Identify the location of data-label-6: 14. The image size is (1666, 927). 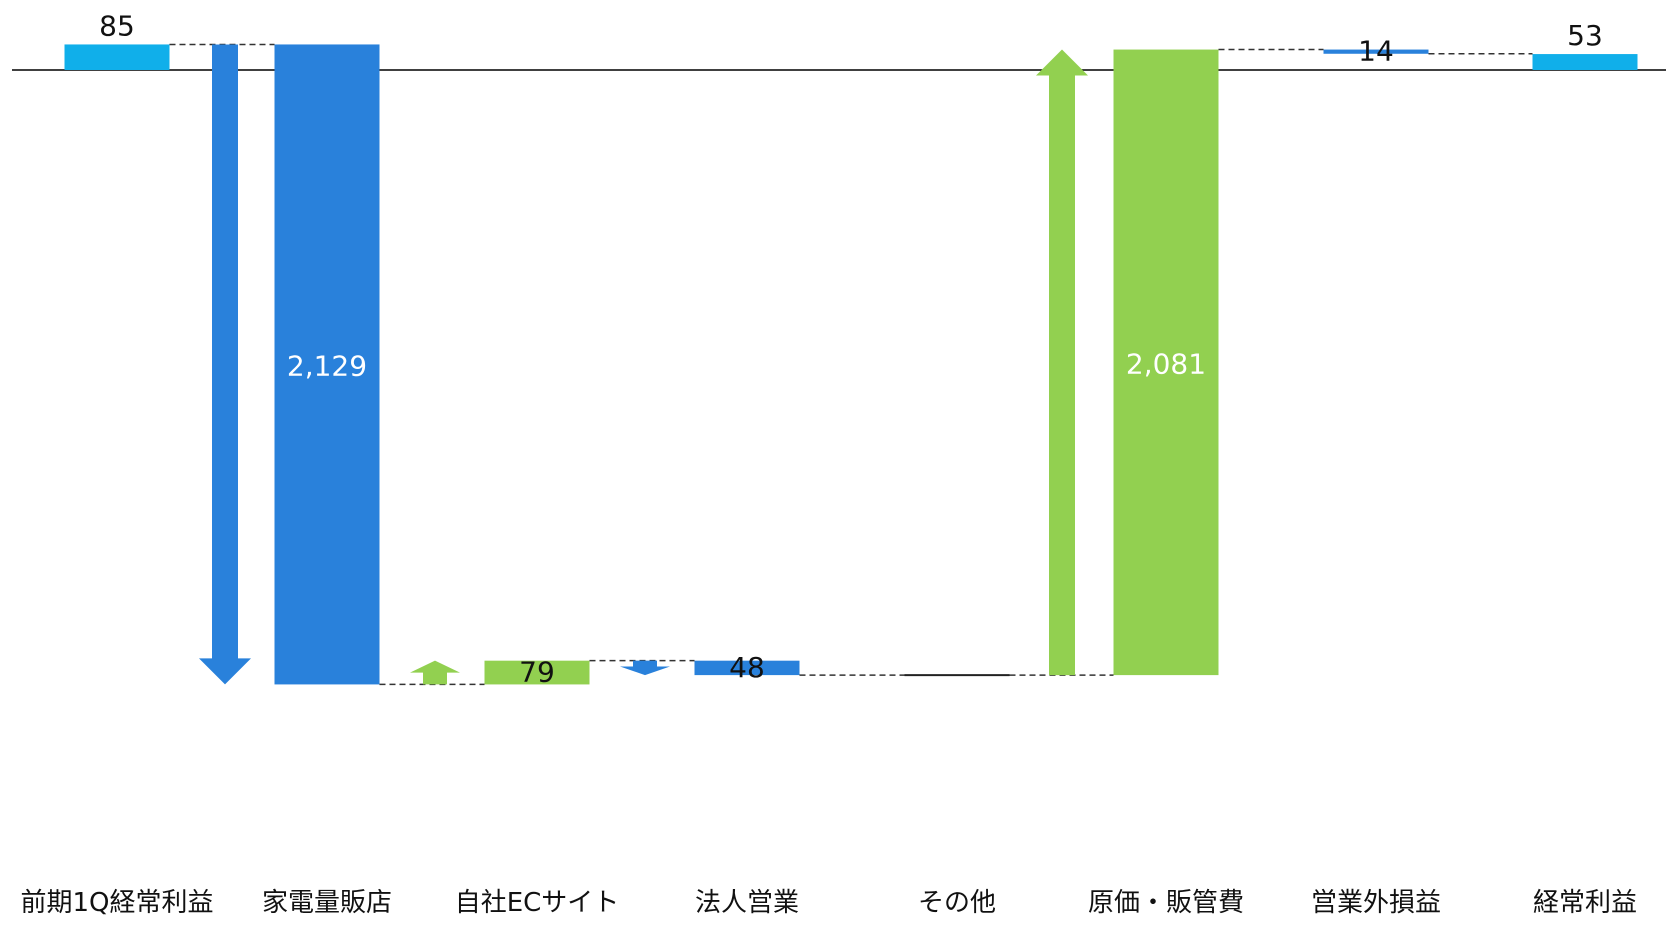
(1376, 51).